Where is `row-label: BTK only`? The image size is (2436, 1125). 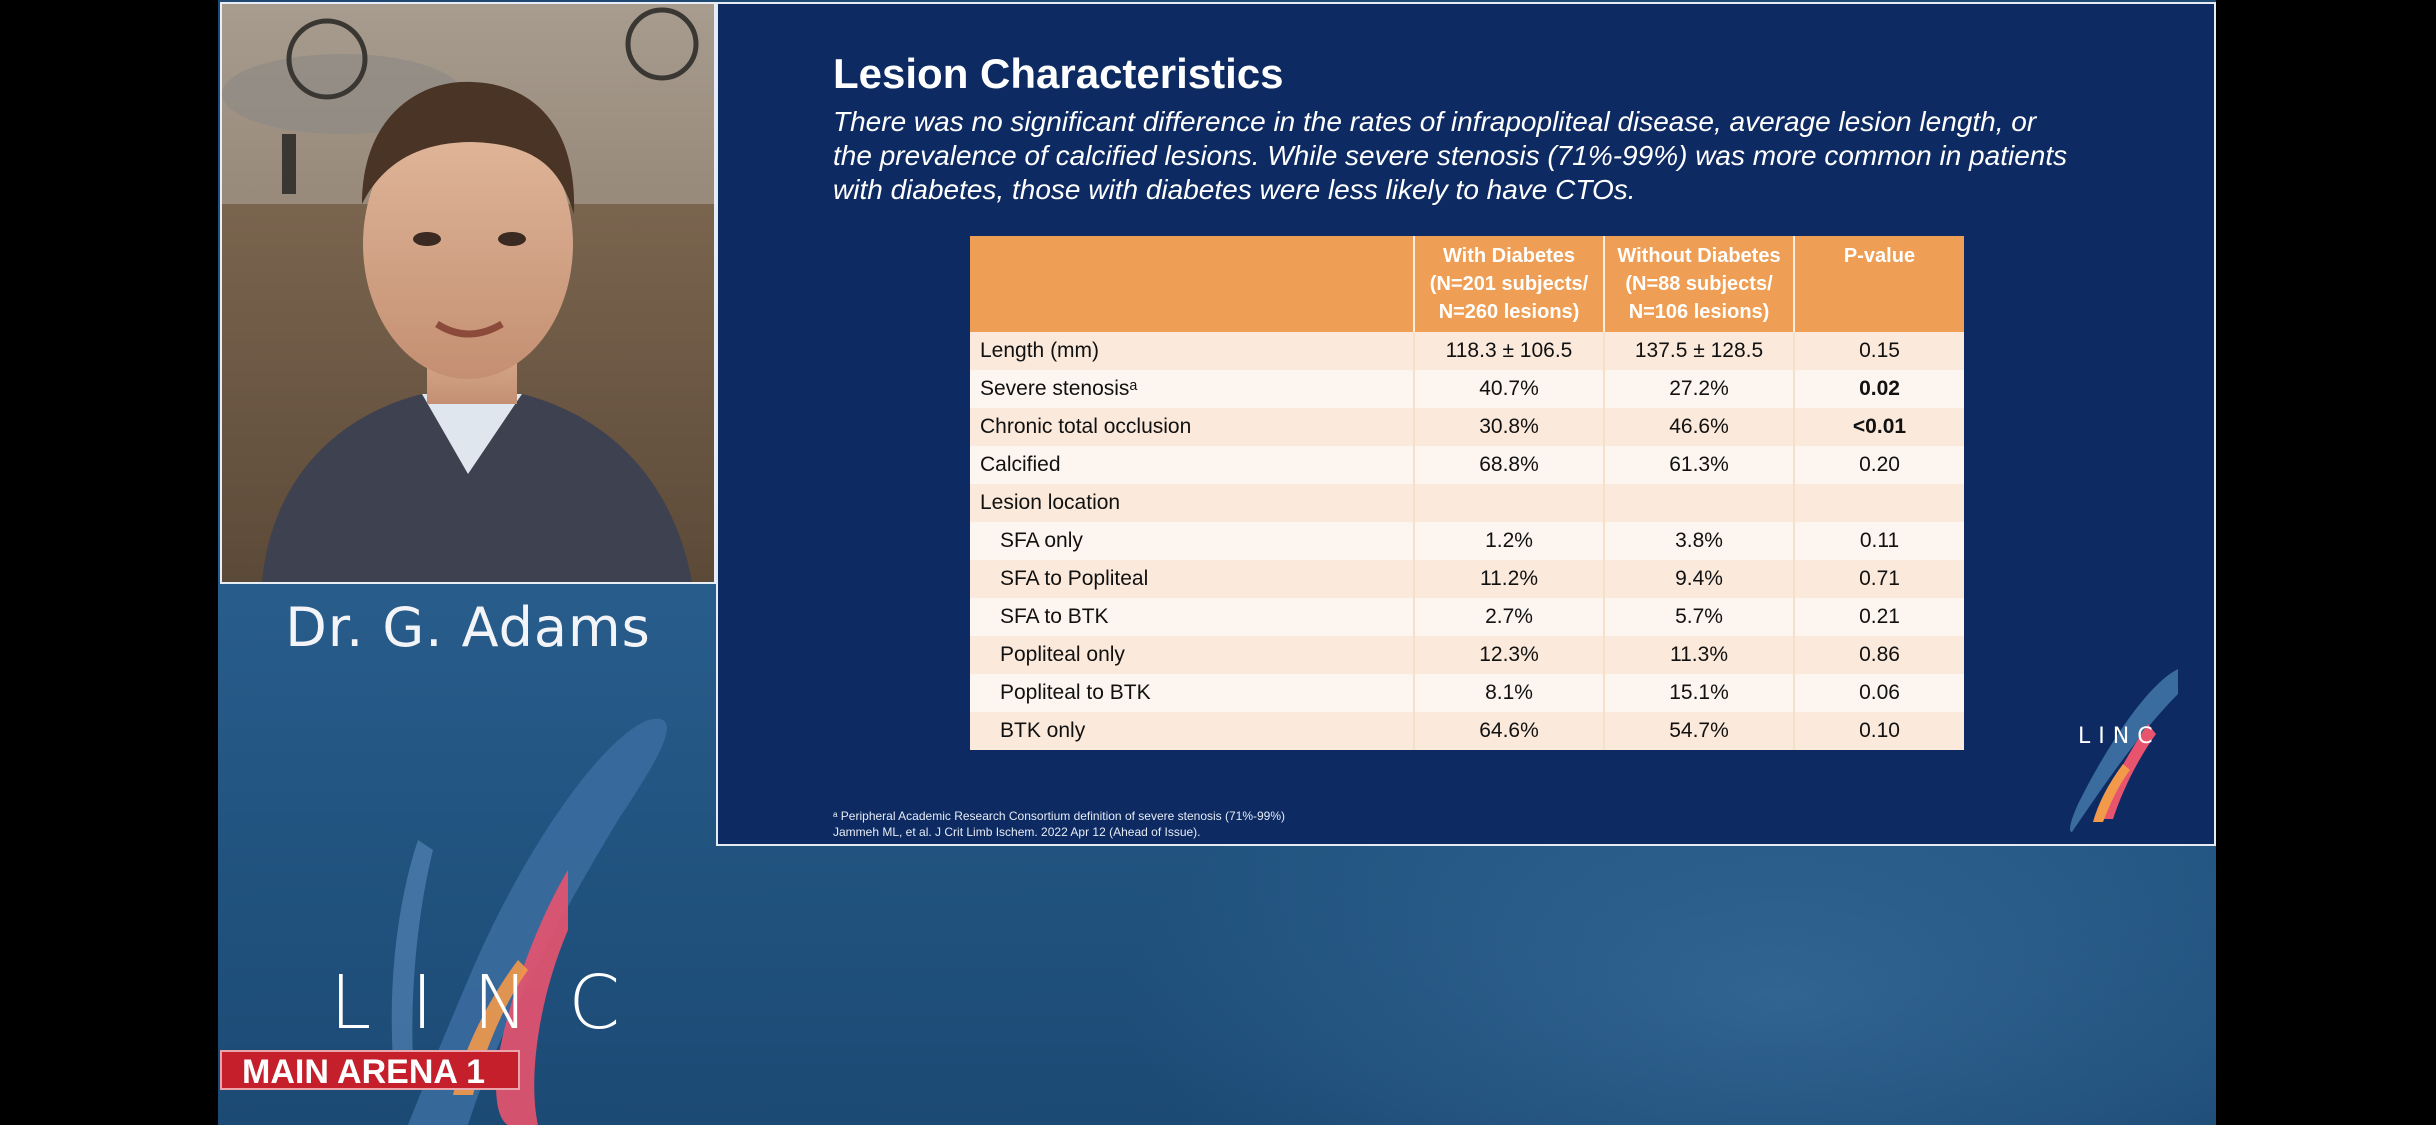
row-label: BTK only is located at coordinates (1192, 731).